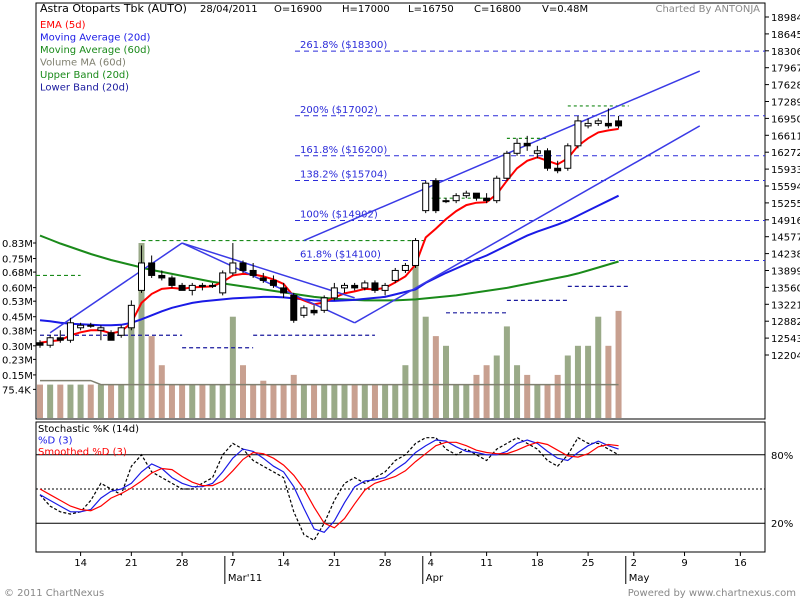  What do you see at coordinates (17, 289) in the screenshot?
I see `volume-tick-label: 0.60M` at bounding box center [17, 289].